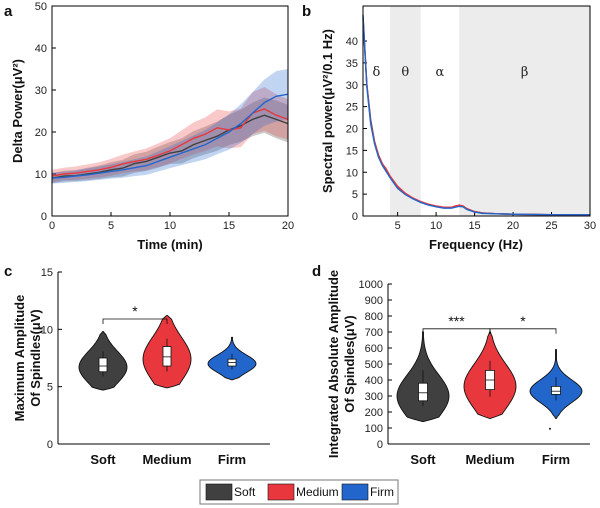 The image size is (600, 508). Describe the element at coordinates (281, 492) in the screenshot. I see `legend-swatch-medium` at that location.